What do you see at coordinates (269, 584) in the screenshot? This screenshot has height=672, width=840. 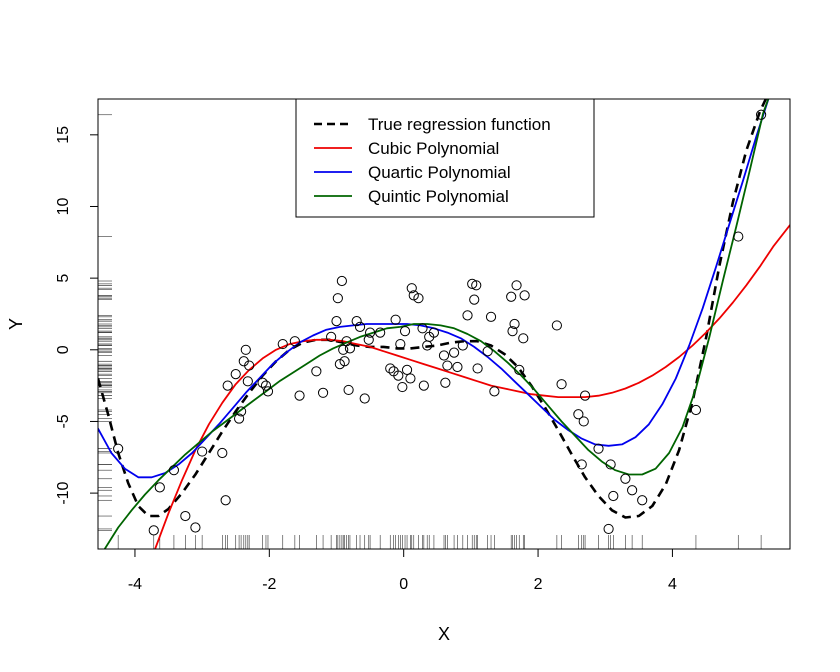 I see `x-tick-label: -2` at bounding box center [269, 584].